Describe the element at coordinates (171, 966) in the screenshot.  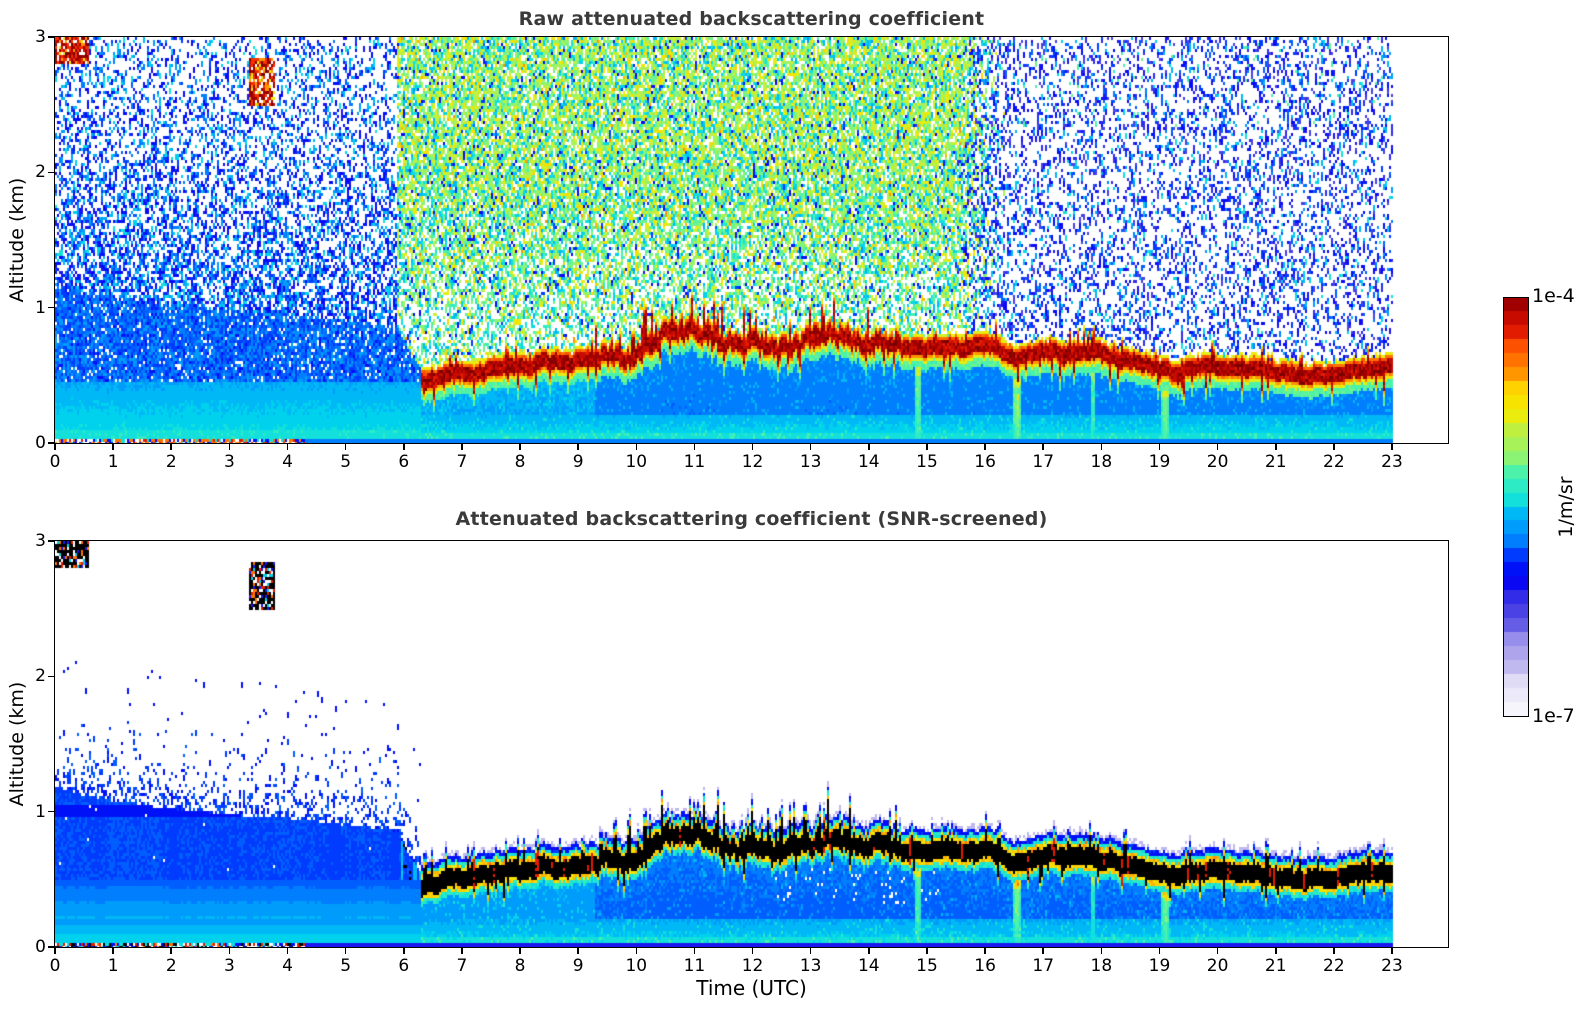
I see `x-tick-label: 2` at that location.